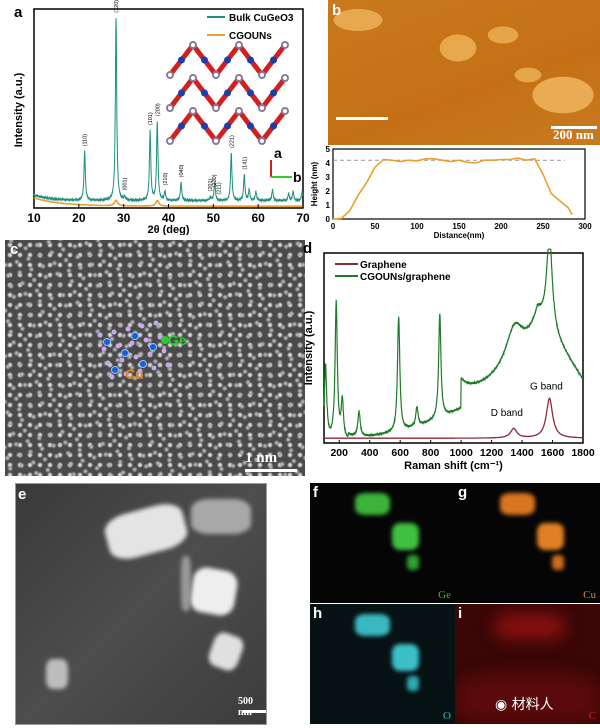 The image size is (600, 728). What do you see at coordinates (573, 134) in the screenshot?
I see `scale-bar-label: 200 nm` at bounding box center [573, 134].